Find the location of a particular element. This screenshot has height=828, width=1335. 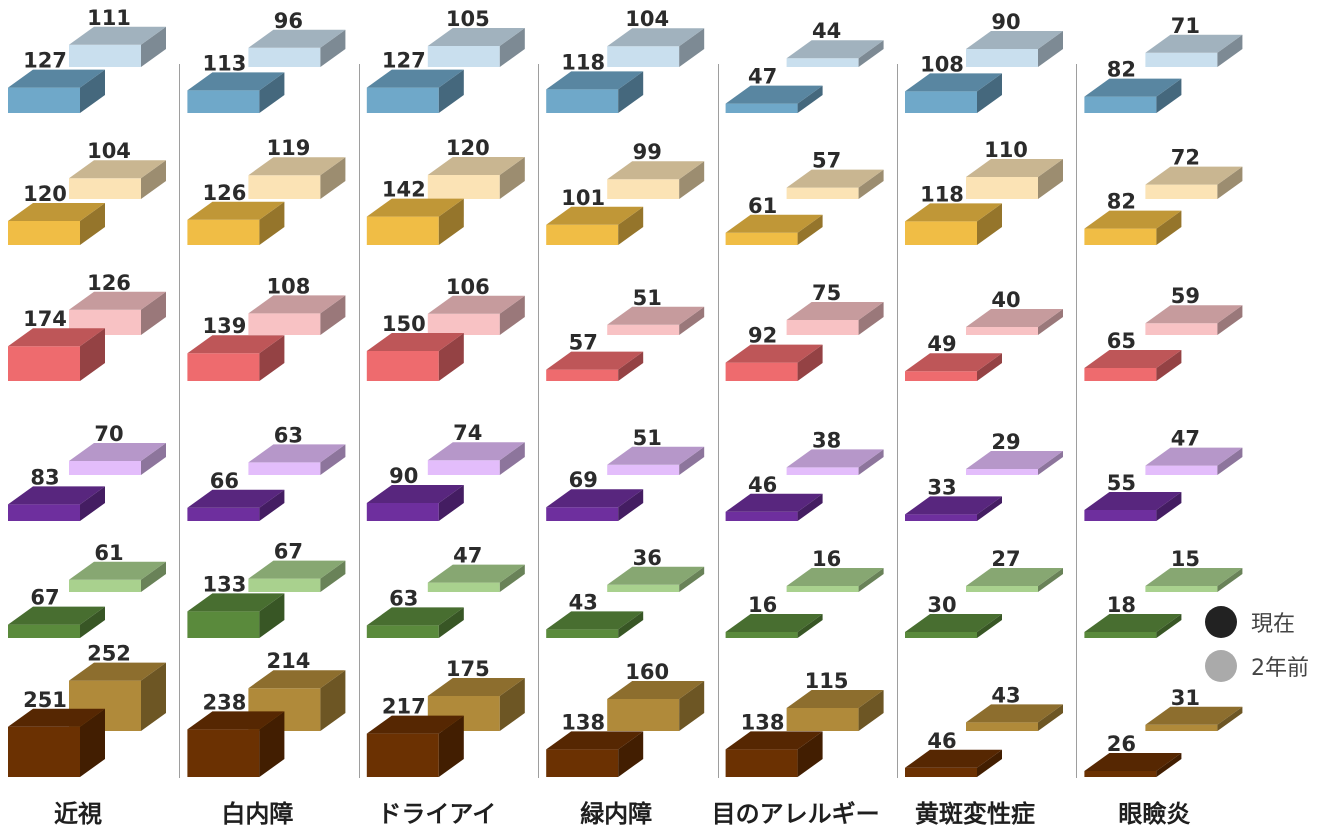

legend-swatch-current is located at coordinates (1221, 622).